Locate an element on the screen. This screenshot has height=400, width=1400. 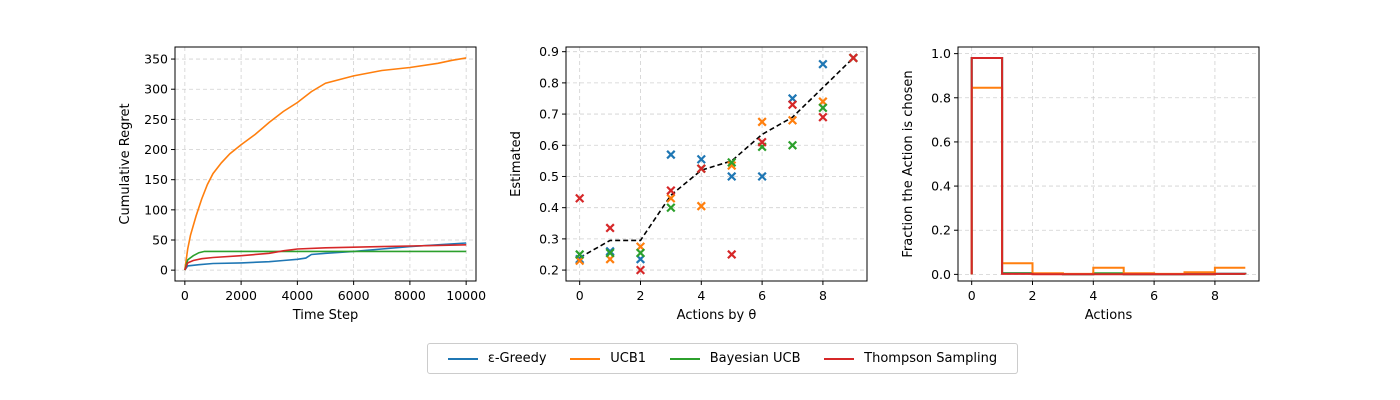
y-tick-label: 0.9 is located at coordinates (549, 51).